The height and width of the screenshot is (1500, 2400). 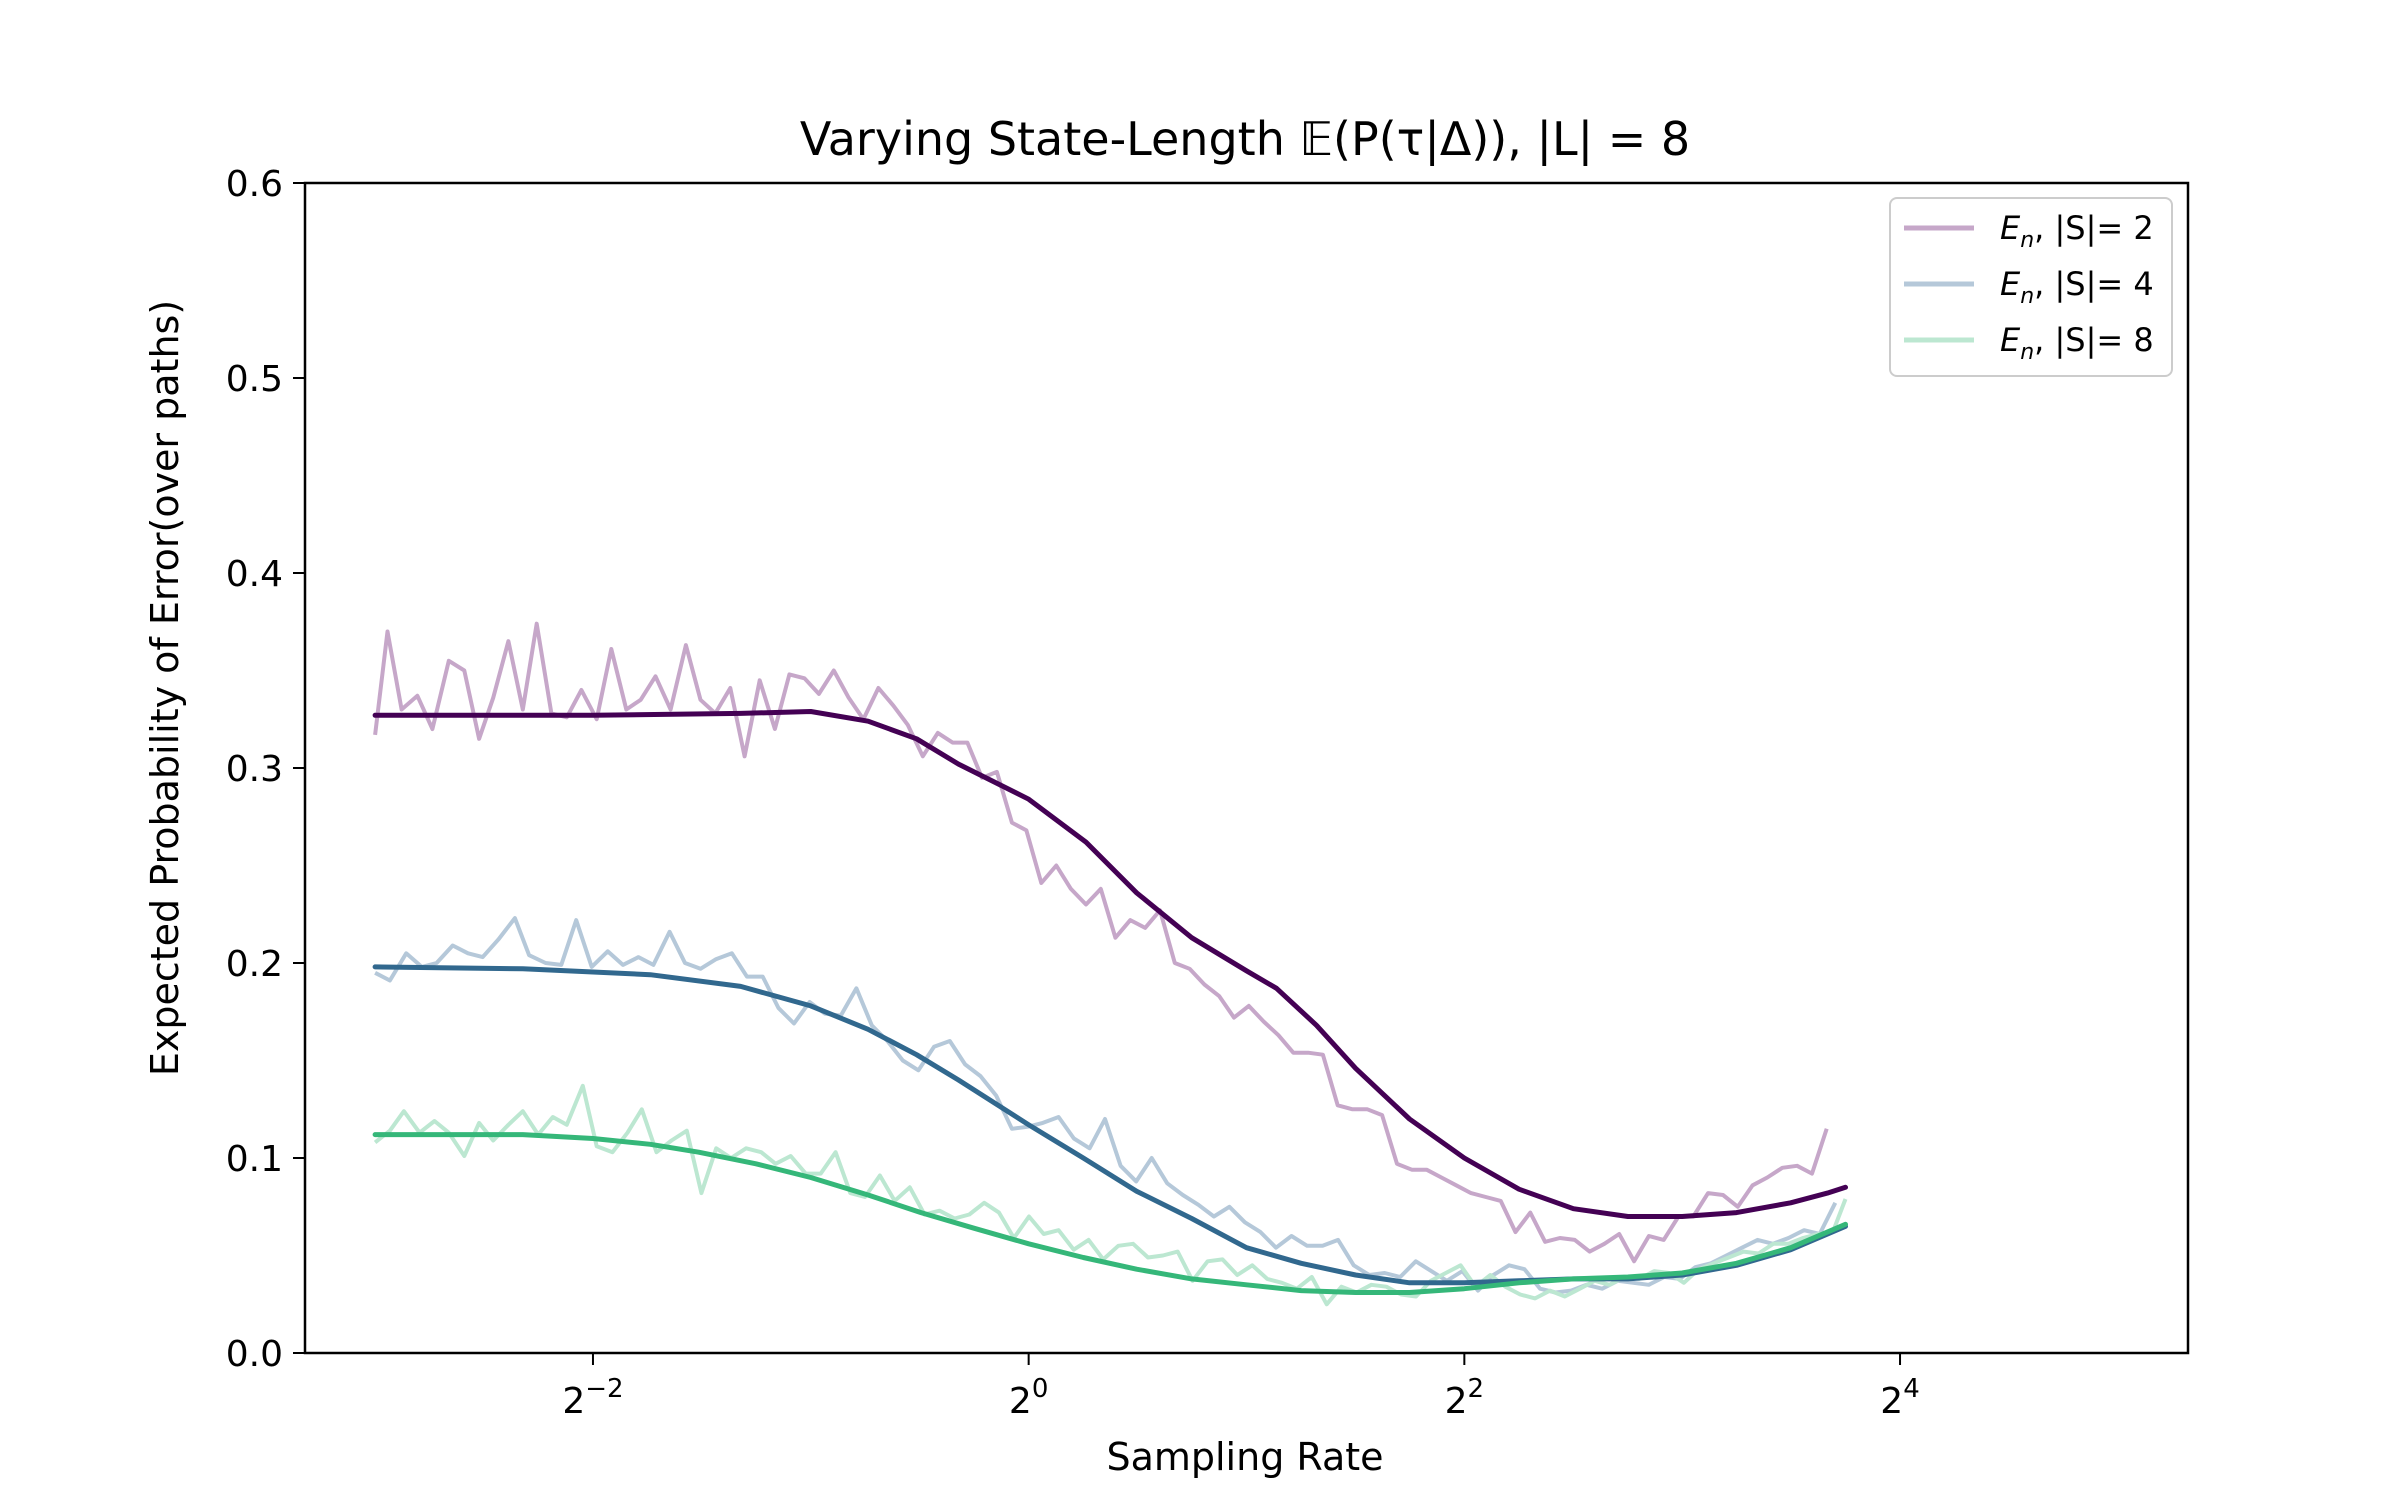 What do you see at coordinates (1028, 1398) in the screenshot?
I see `x-tick-label: 20` at bounding box center [1028, 1398].